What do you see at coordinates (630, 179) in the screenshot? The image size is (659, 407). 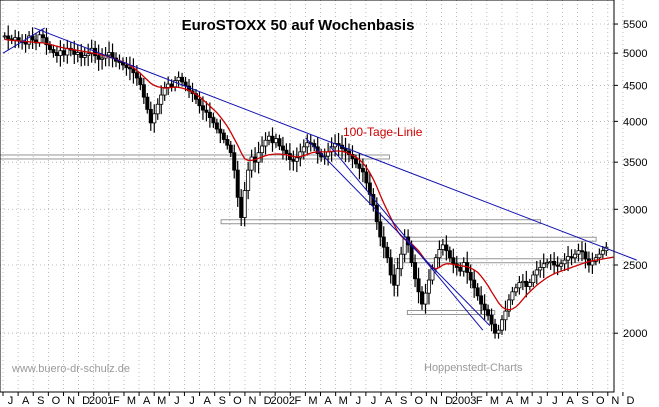 I see `y-axis: 5500 5000 4500 4000 3500 3000 2500 2000` at bounding box center [630, 179].